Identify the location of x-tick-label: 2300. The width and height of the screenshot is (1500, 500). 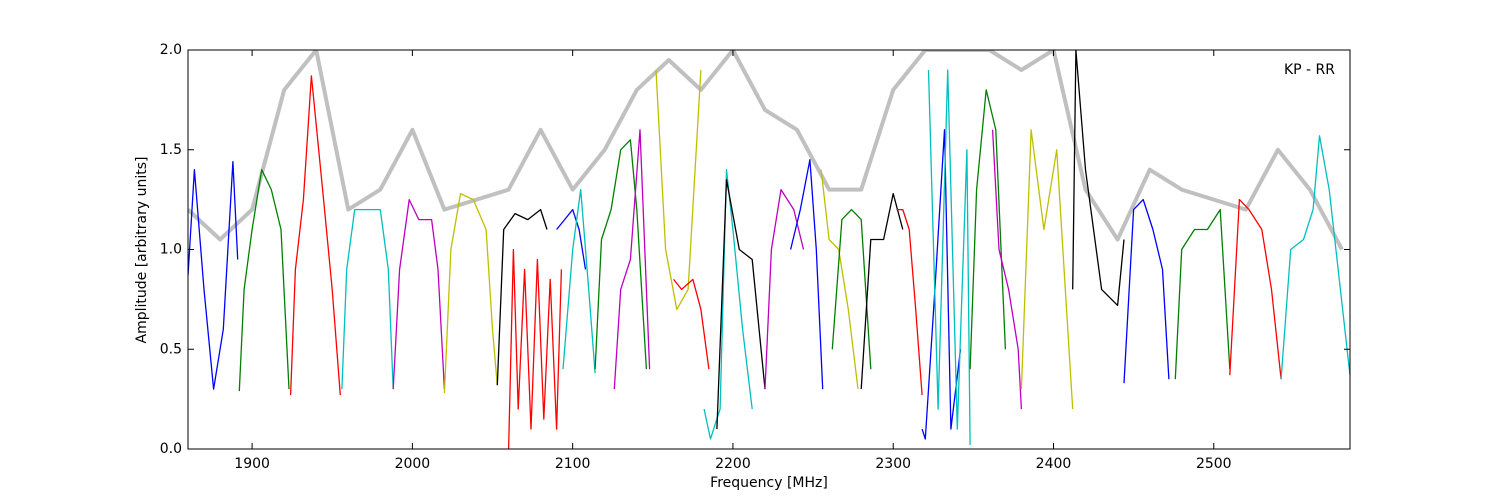
(893, 464).